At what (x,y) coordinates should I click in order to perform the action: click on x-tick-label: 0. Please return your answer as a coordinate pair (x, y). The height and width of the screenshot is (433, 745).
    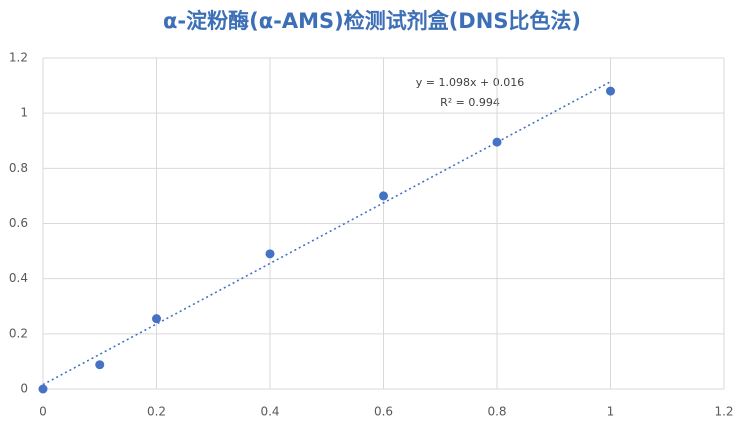
    Looking at the image, I should click on (43, 412).